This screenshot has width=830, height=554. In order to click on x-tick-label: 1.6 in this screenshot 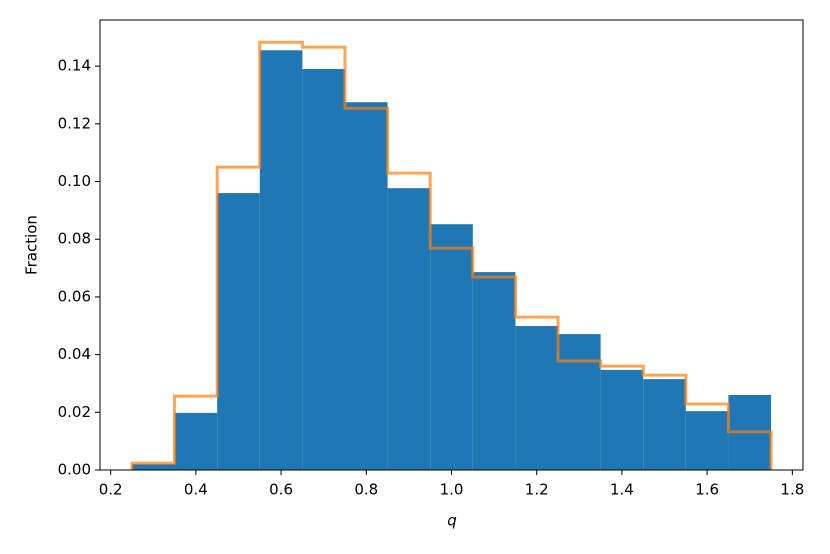, I will do `click(707, 490)`.